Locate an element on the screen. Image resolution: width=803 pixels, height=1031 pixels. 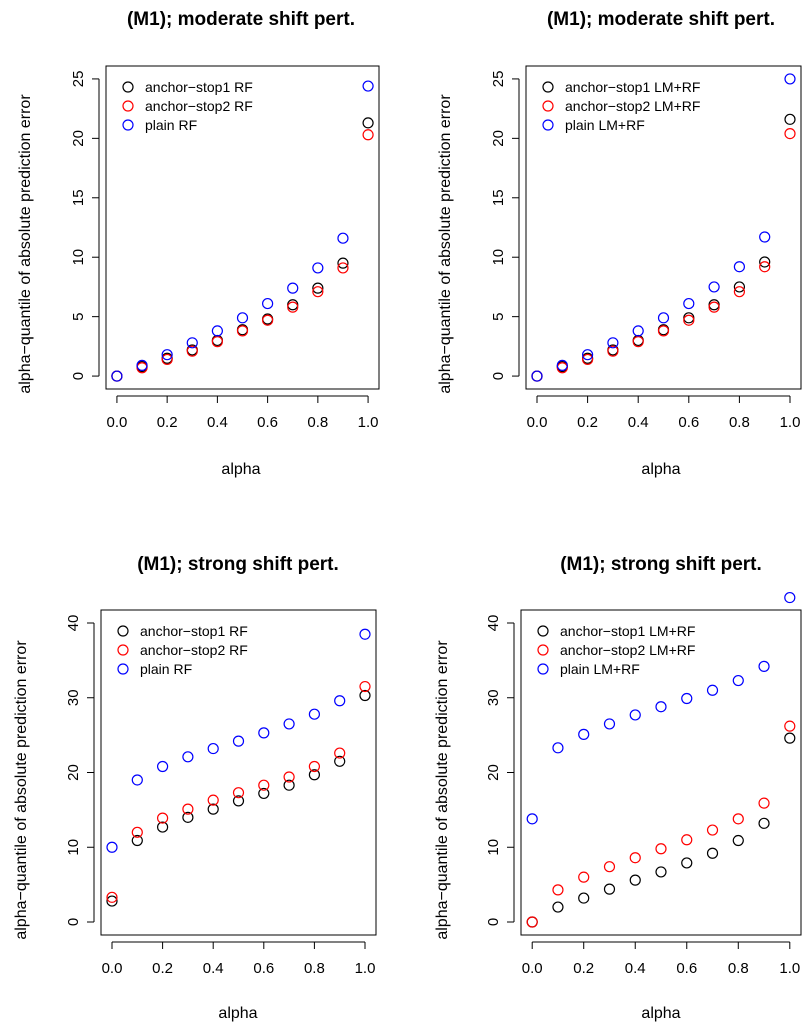
legend-label: plain LM+RF is located at coordinates (605, 125).